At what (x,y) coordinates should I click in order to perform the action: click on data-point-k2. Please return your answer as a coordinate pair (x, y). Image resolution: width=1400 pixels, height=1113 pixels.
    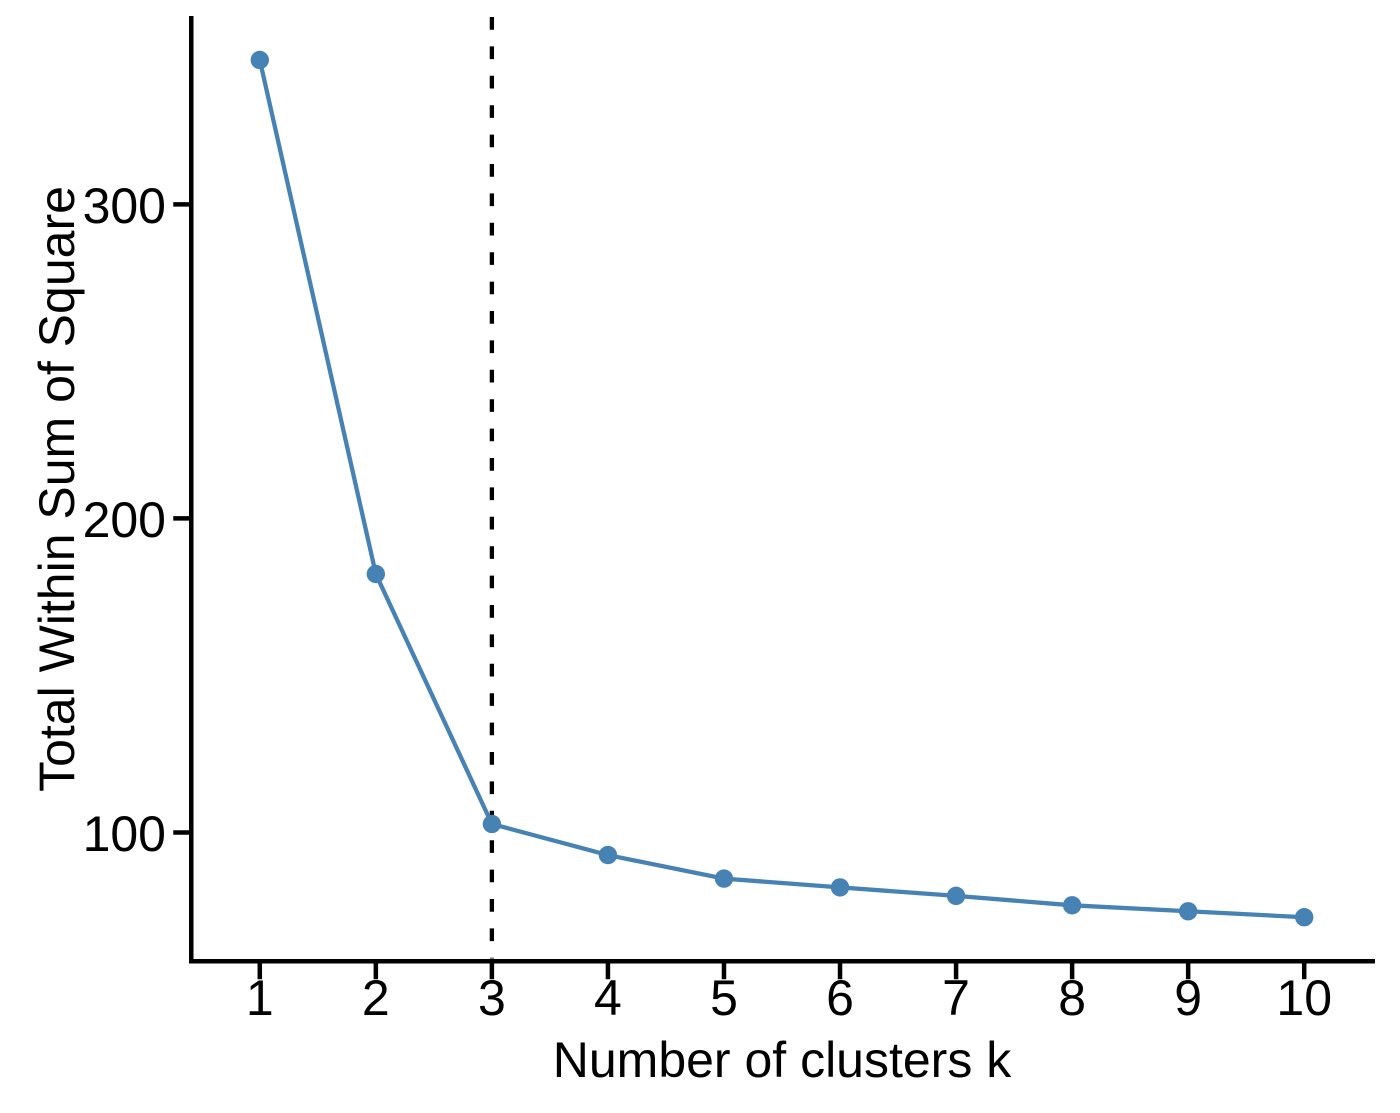
    Looking at the image, I should click on (376, 574).